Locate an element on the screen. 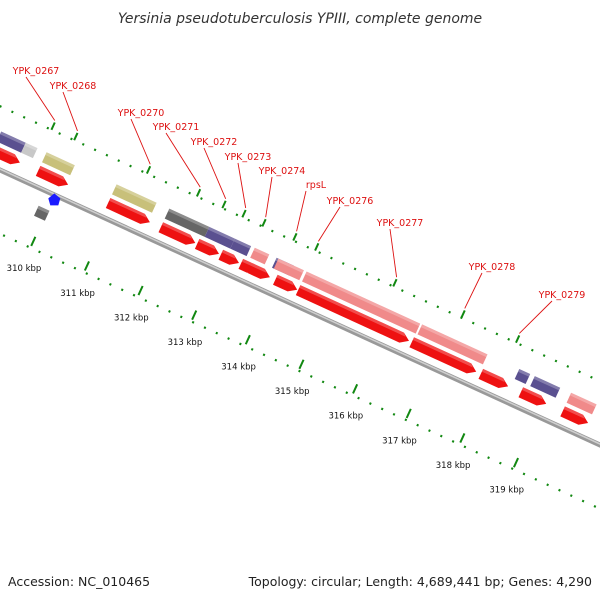 Image resolution: width=600 pixels, height=600 pixels. gene-callout: YPK_0278 is located at coordinates (487, 290).